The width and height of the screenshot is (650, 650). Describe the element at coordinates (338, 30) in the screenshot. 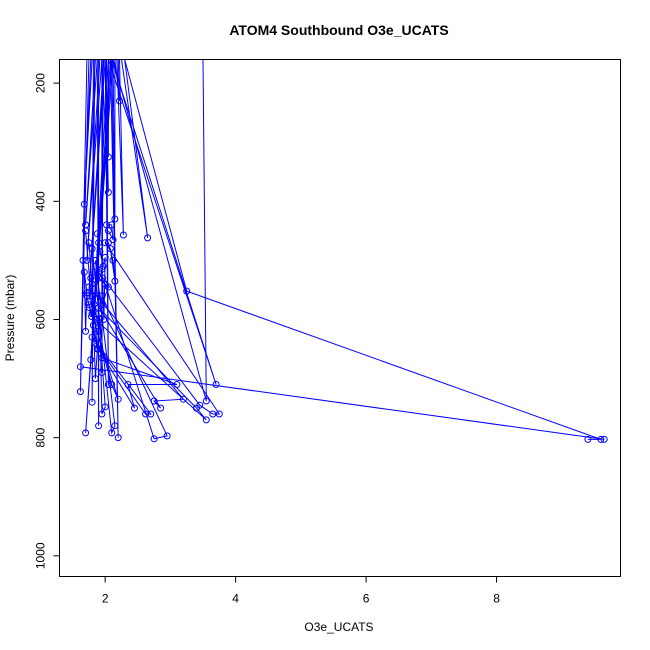

I see `chart-title: ATOM4 Southbound O3e_UCATS` at that location.